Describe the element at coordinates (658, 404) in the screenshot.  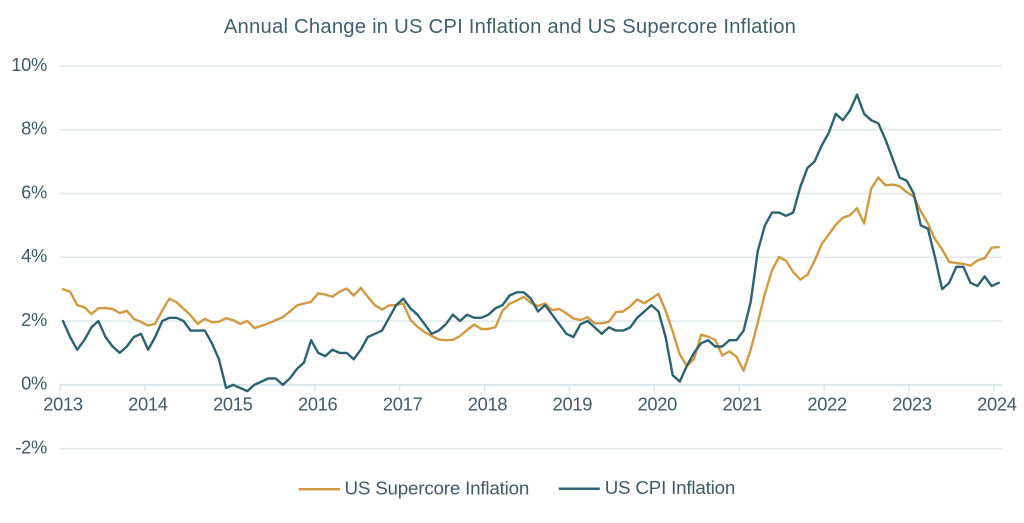
I see `svg-text: 2020` at that location.